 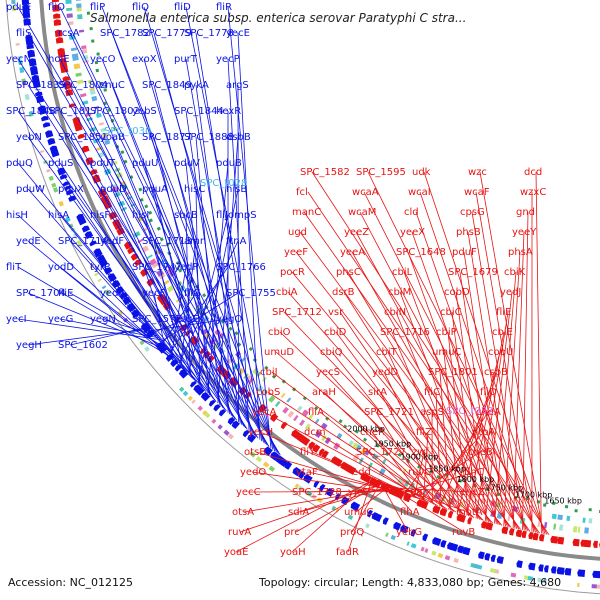 What do you see at coordinates (236, 241) in the screenshot?
I see `blue-gene-label: ftnA` at bounding box center [236, 241].